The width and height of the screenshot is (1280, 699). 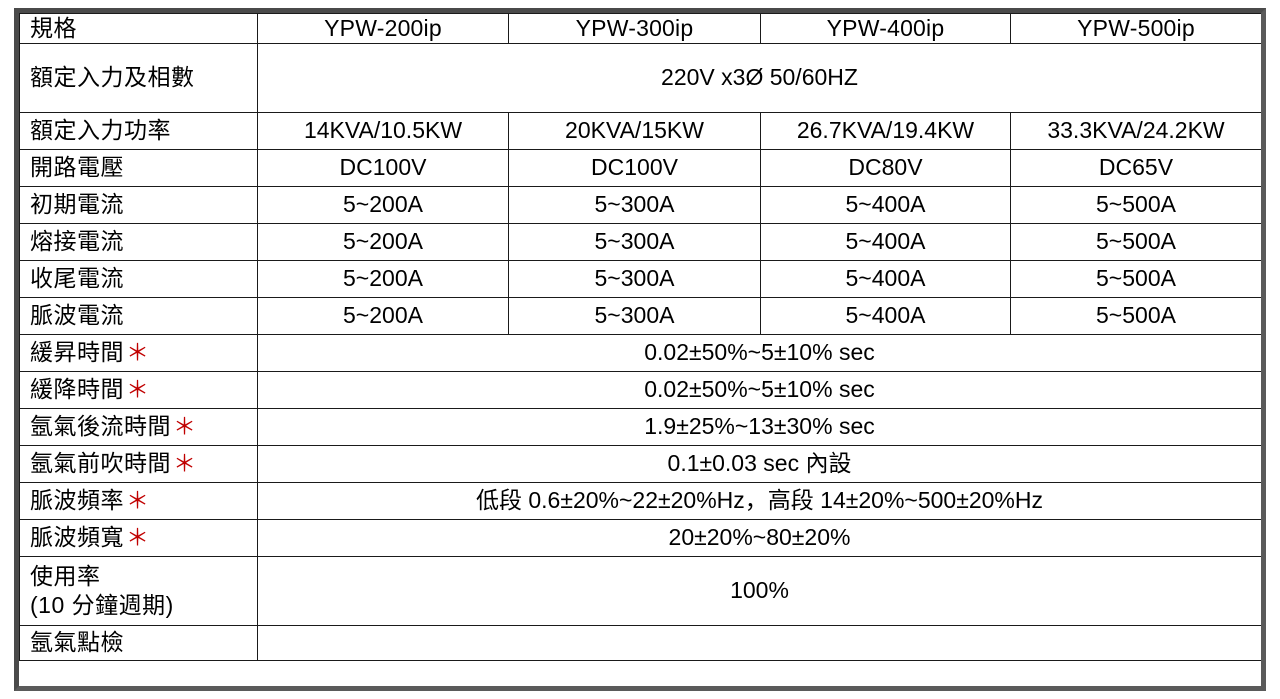 I want to click on row-label: 脈波頻寬＊, so click(x=138, y=537).